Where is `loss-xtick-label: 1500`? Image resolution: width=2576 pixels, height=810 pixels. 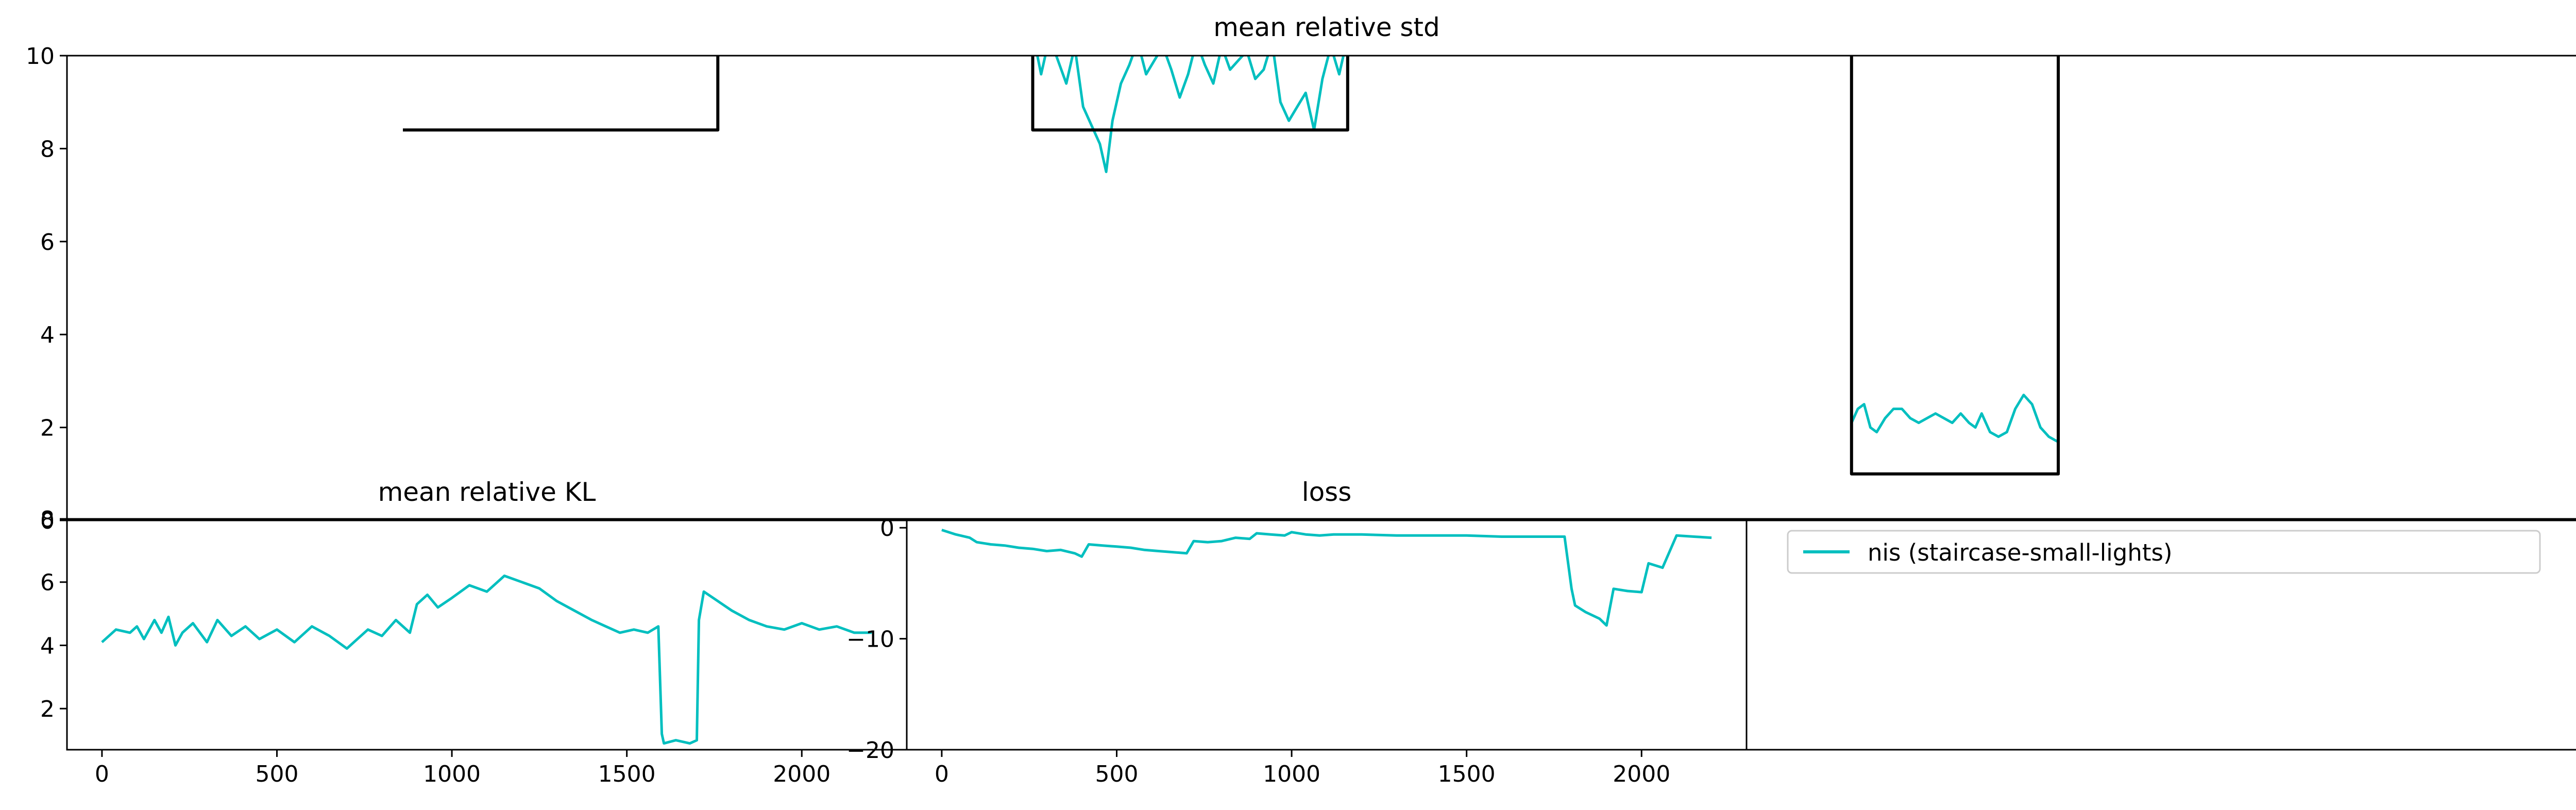
loss-xtick-label: 1500 is located at coordinates (1467, 774).